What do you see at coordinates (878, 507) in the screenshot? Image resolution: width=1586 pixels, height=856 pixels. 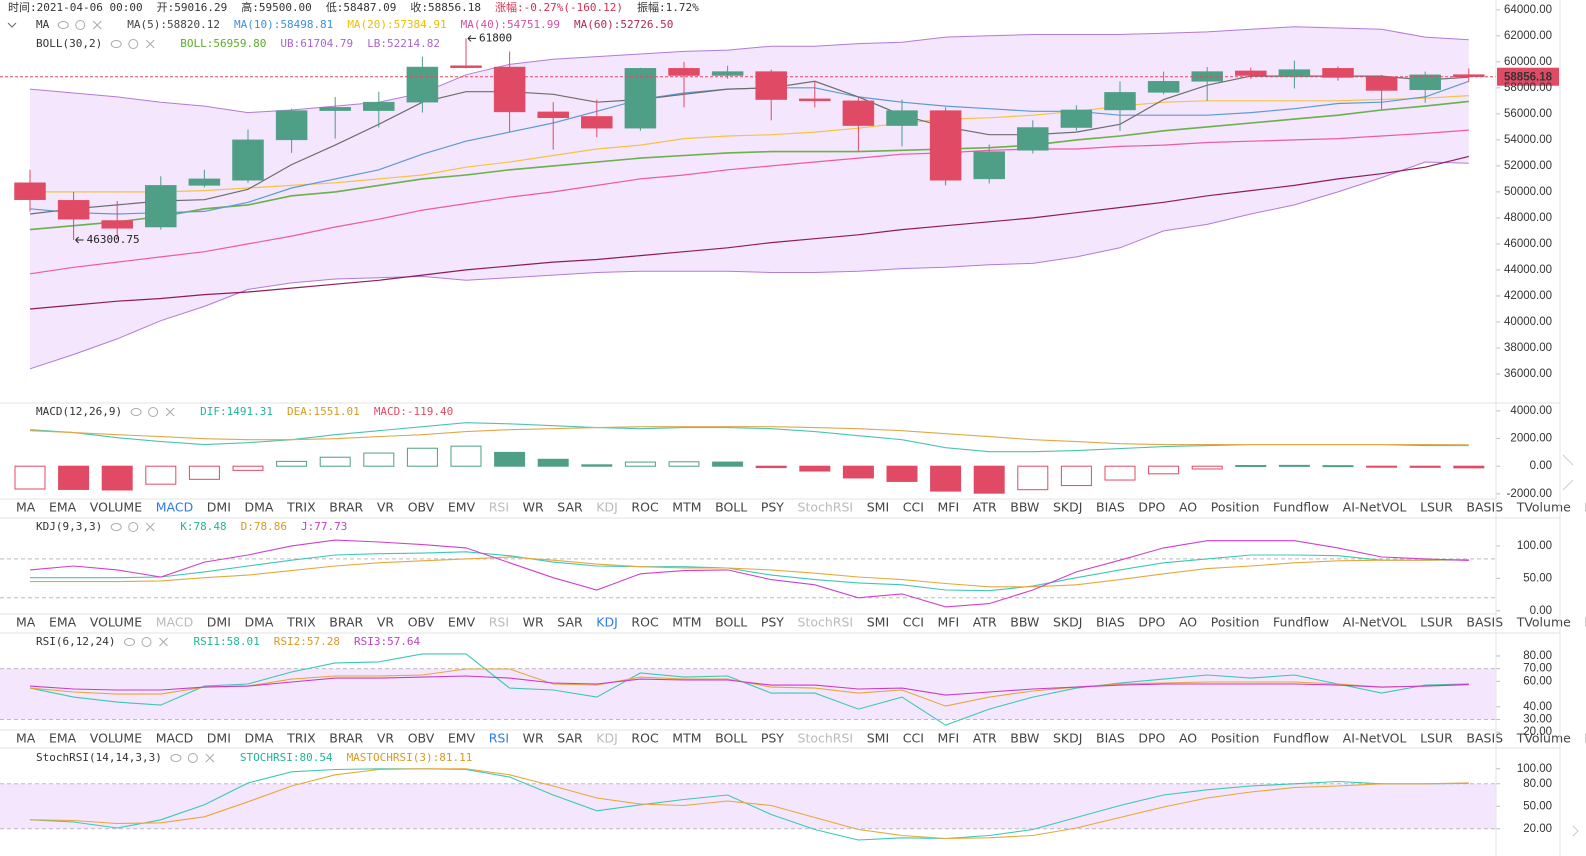 I see `indicator-tab: SMI` at bounding box center [878, 507].